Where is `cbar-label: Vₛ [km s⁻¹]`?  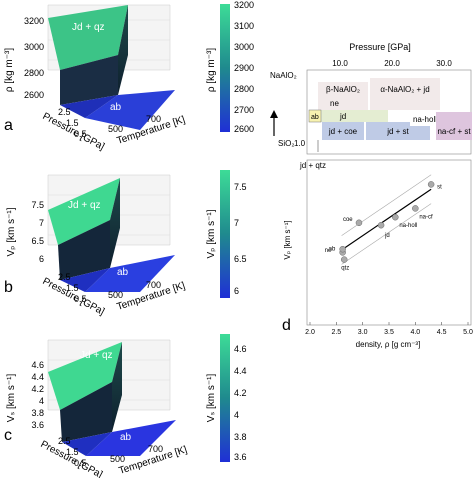
cbar-label: Vₛ [km s⁻¹] is located at coordinates (211, 398).